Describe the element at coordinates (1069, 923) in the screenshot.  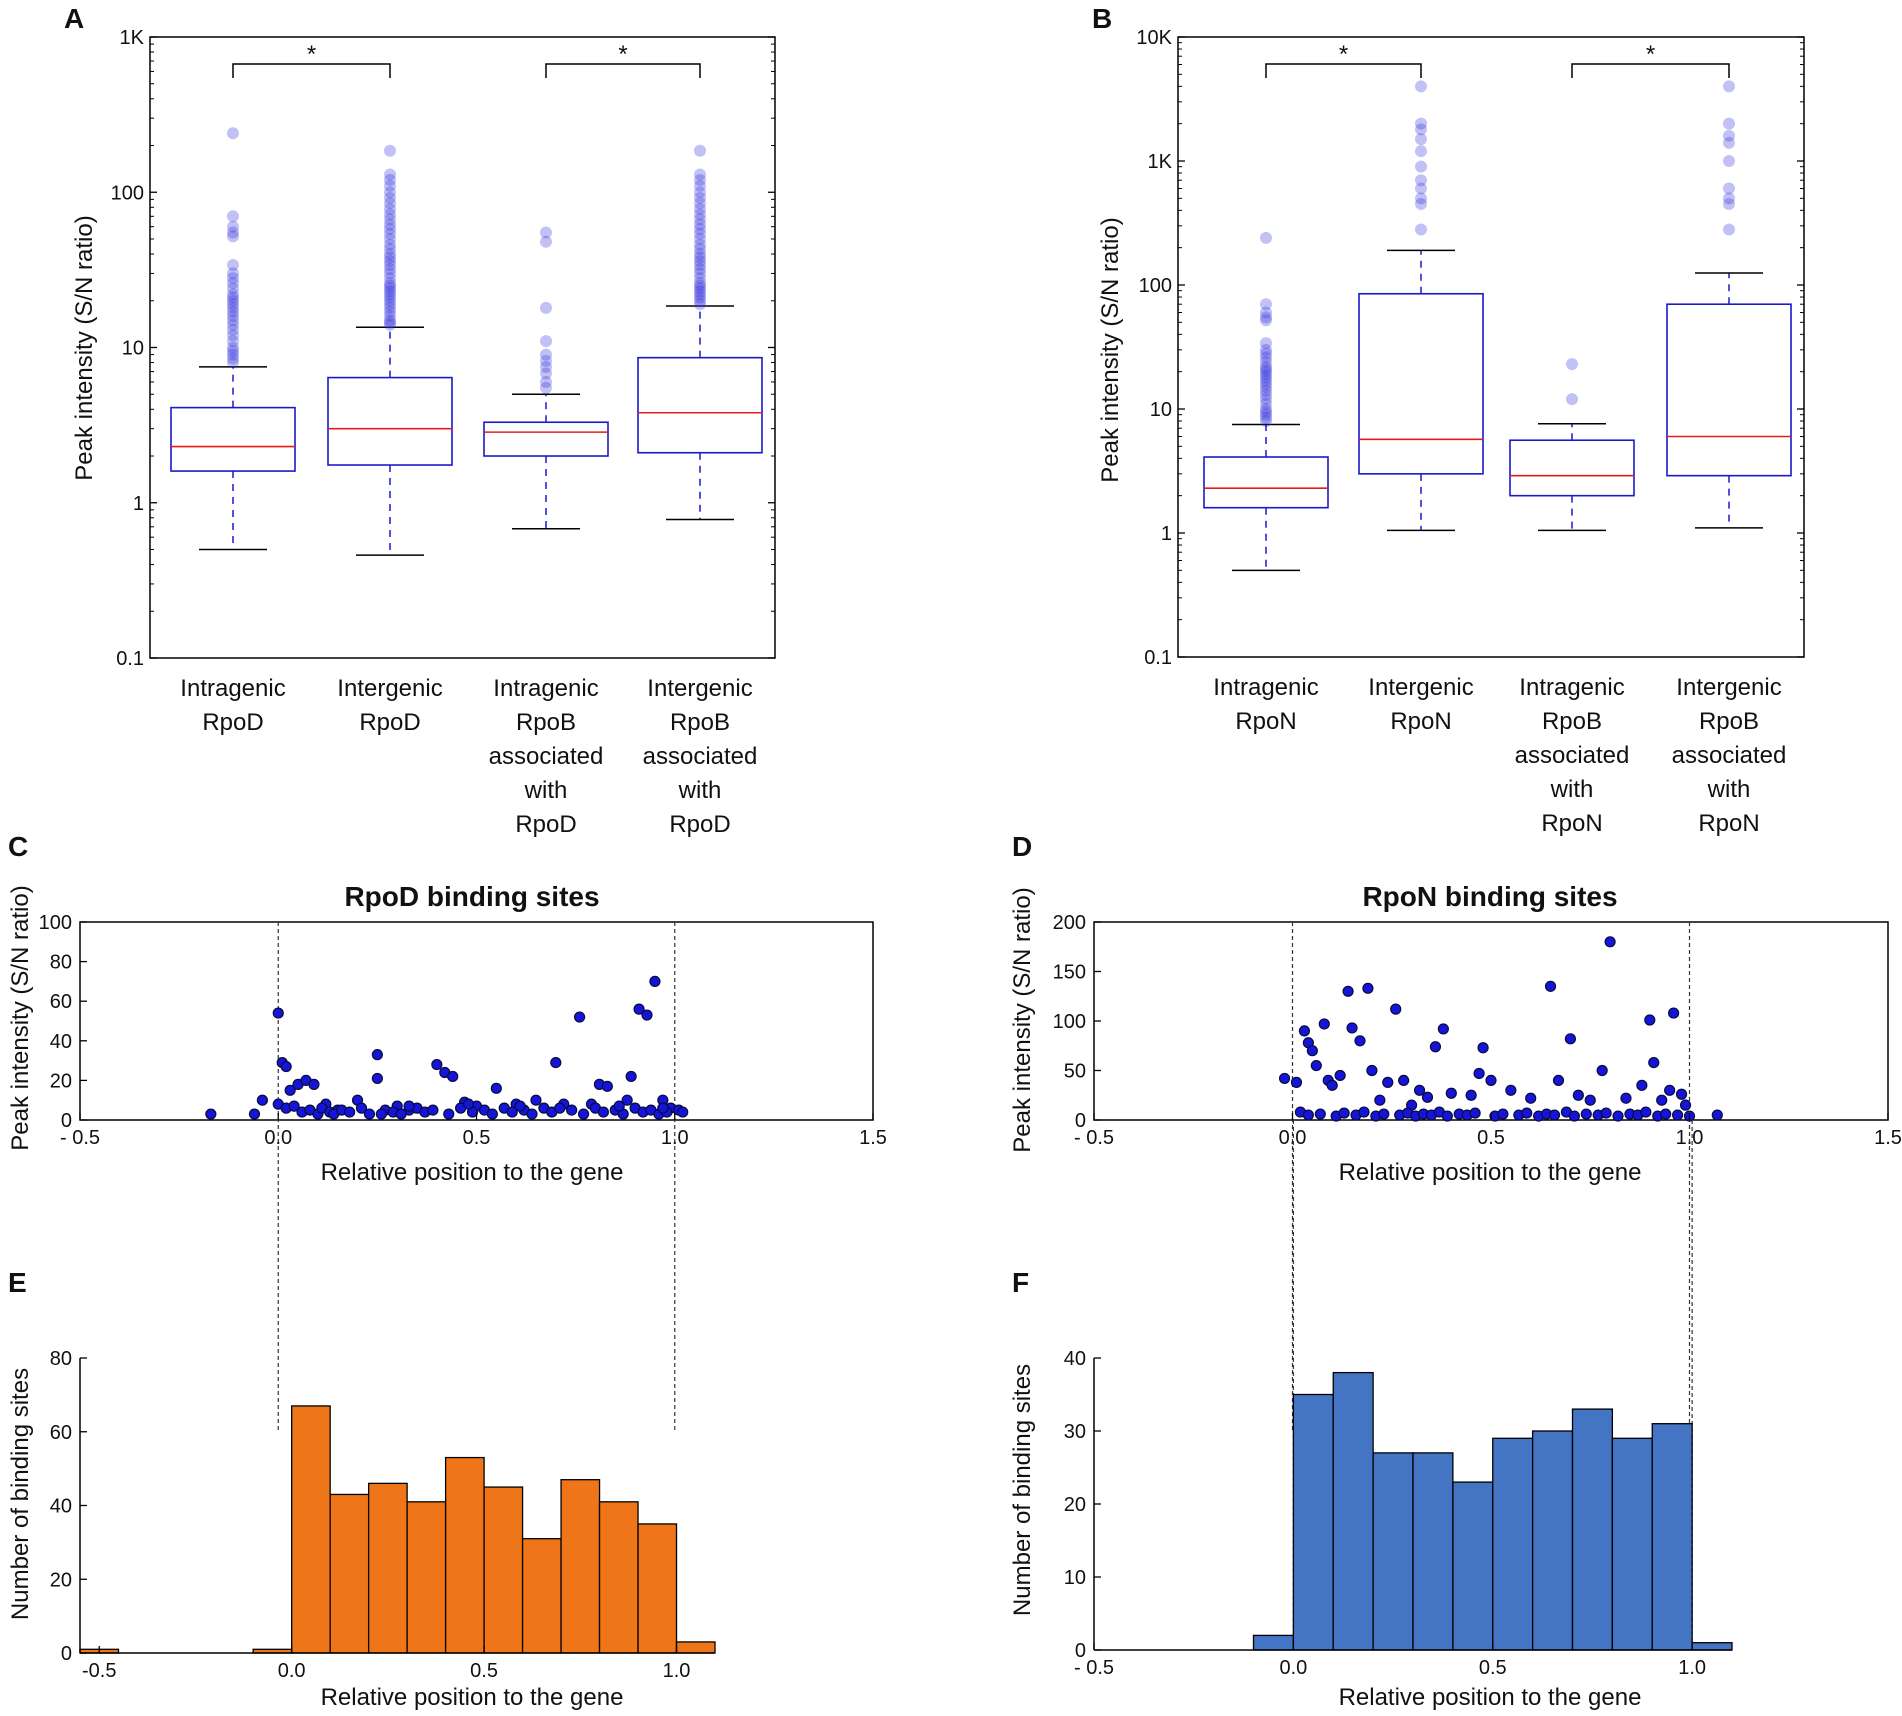
I see `panel-d-ytick-label: 200` at that location.